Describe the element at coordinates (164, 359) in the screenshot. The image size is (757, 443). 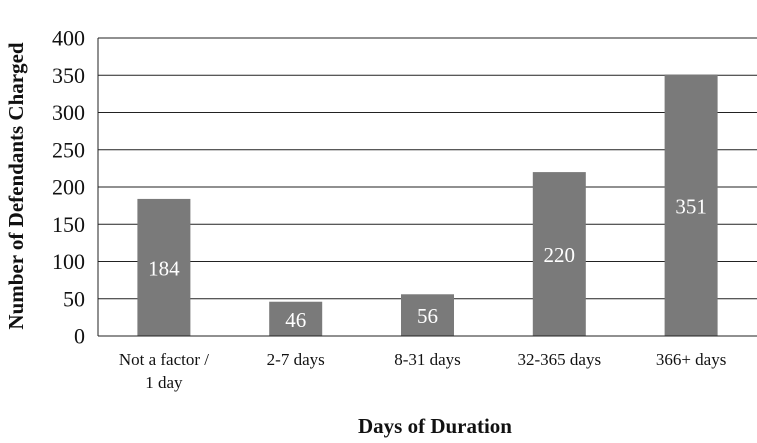
I see `x-tick-label: Not a factor /` at that location.